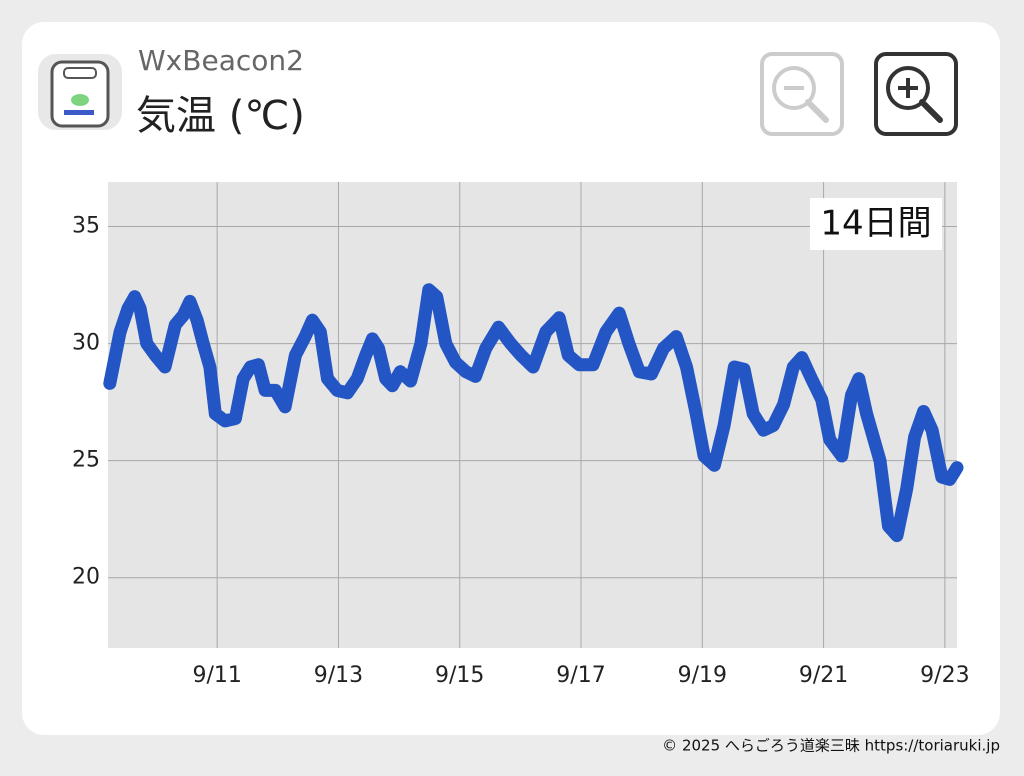 This screenshot has height=776, width=1024. I want to click on zoom-in-button, so click(916, 94).